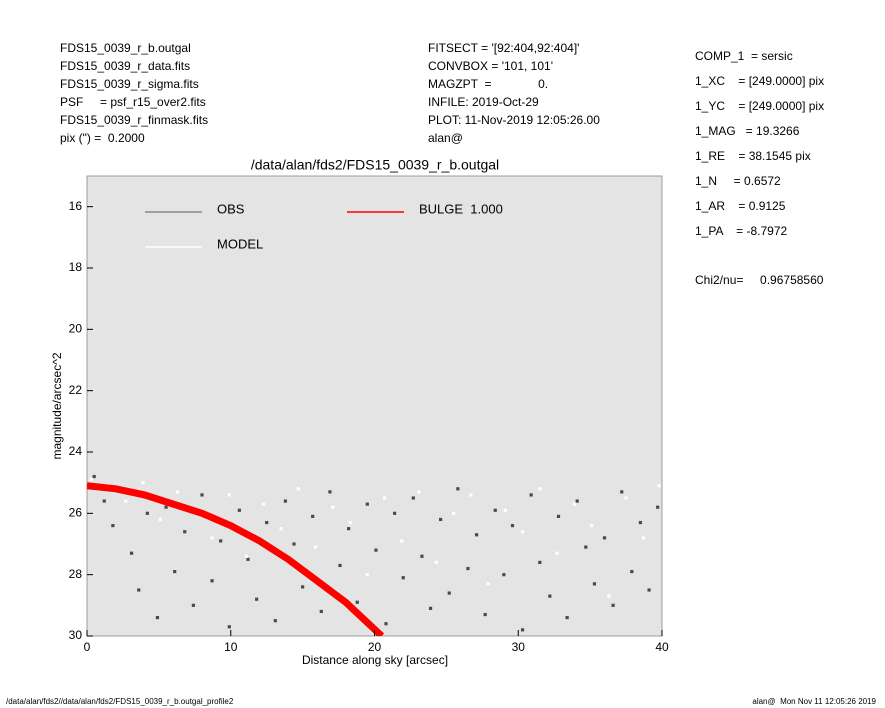 The width and height of the screenshot is (885, 708). I want to click on x-axis-label: Distance along sky [arcsec], so click(375, 660).